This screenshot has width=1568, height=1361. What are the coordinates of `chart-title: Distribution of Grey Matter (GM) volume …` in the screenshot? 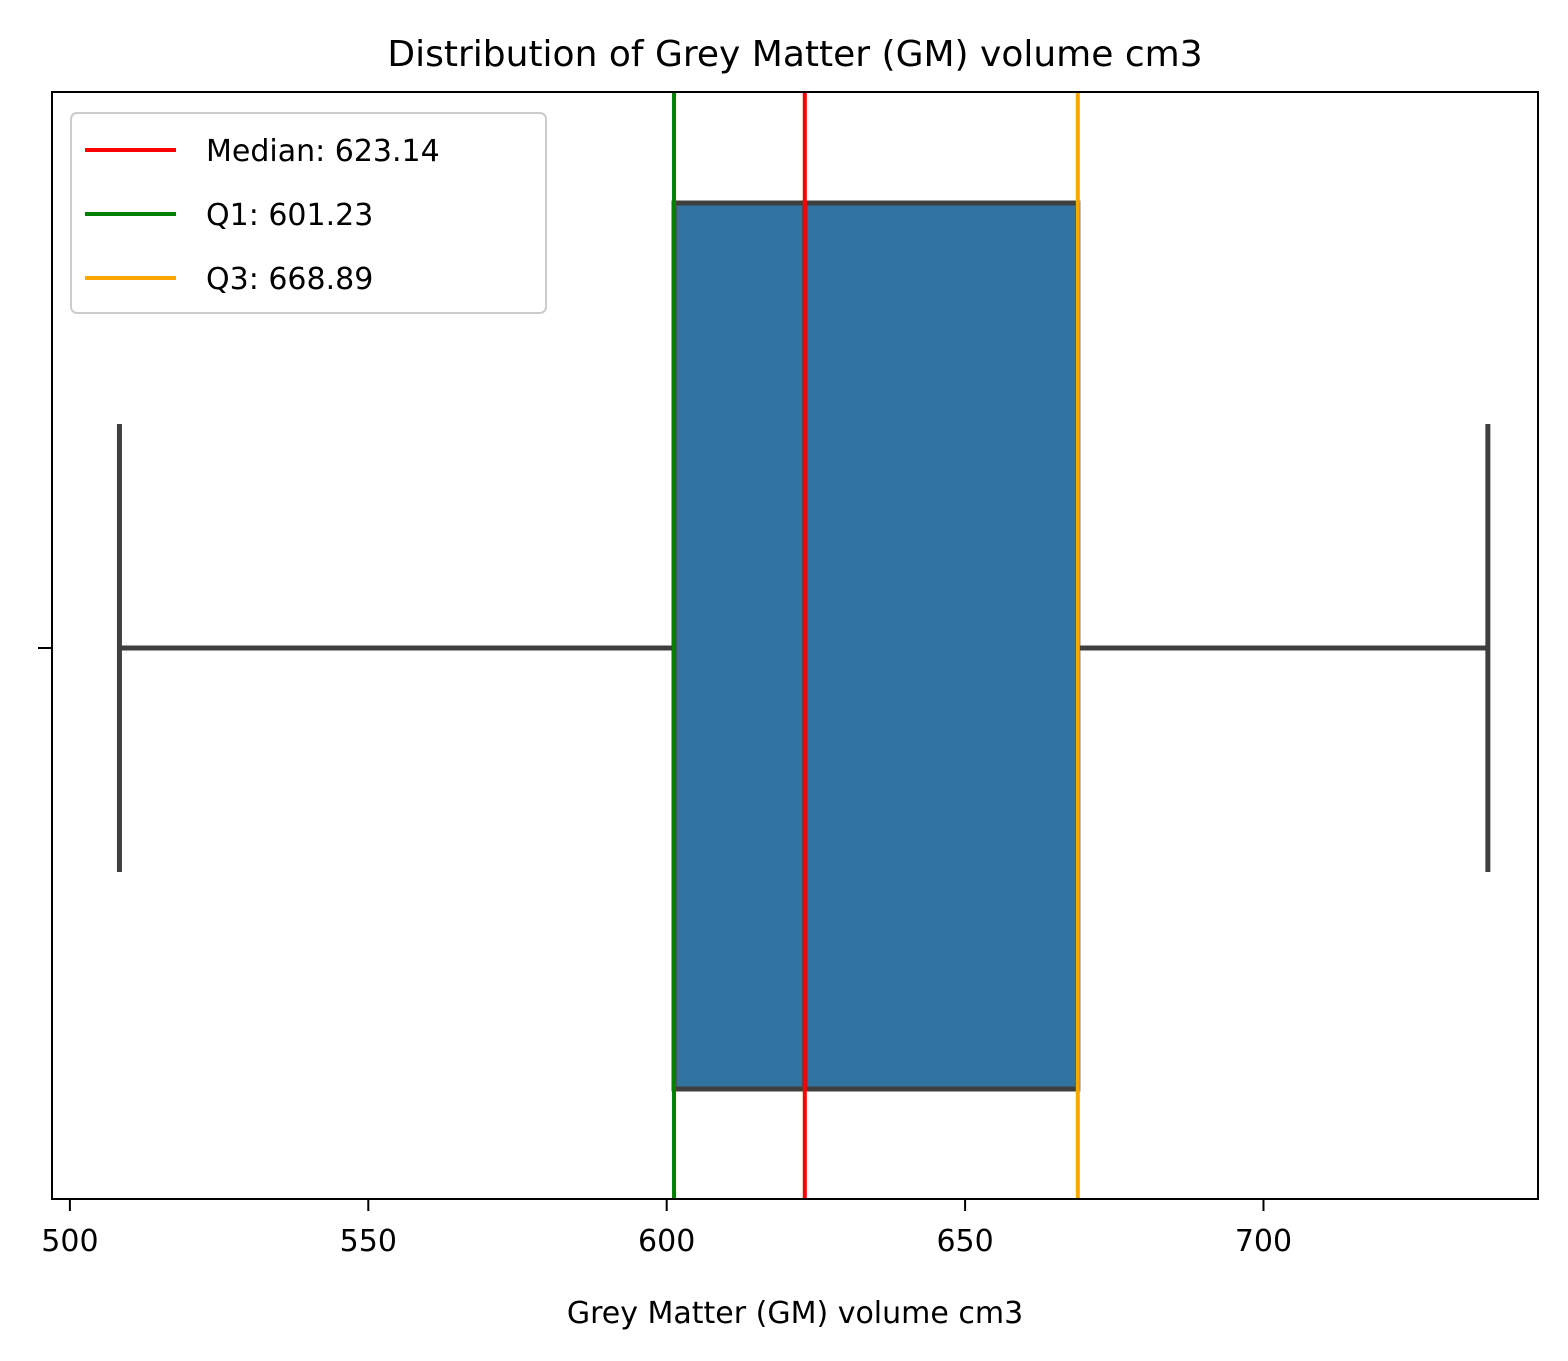 It's located at (794, 54).